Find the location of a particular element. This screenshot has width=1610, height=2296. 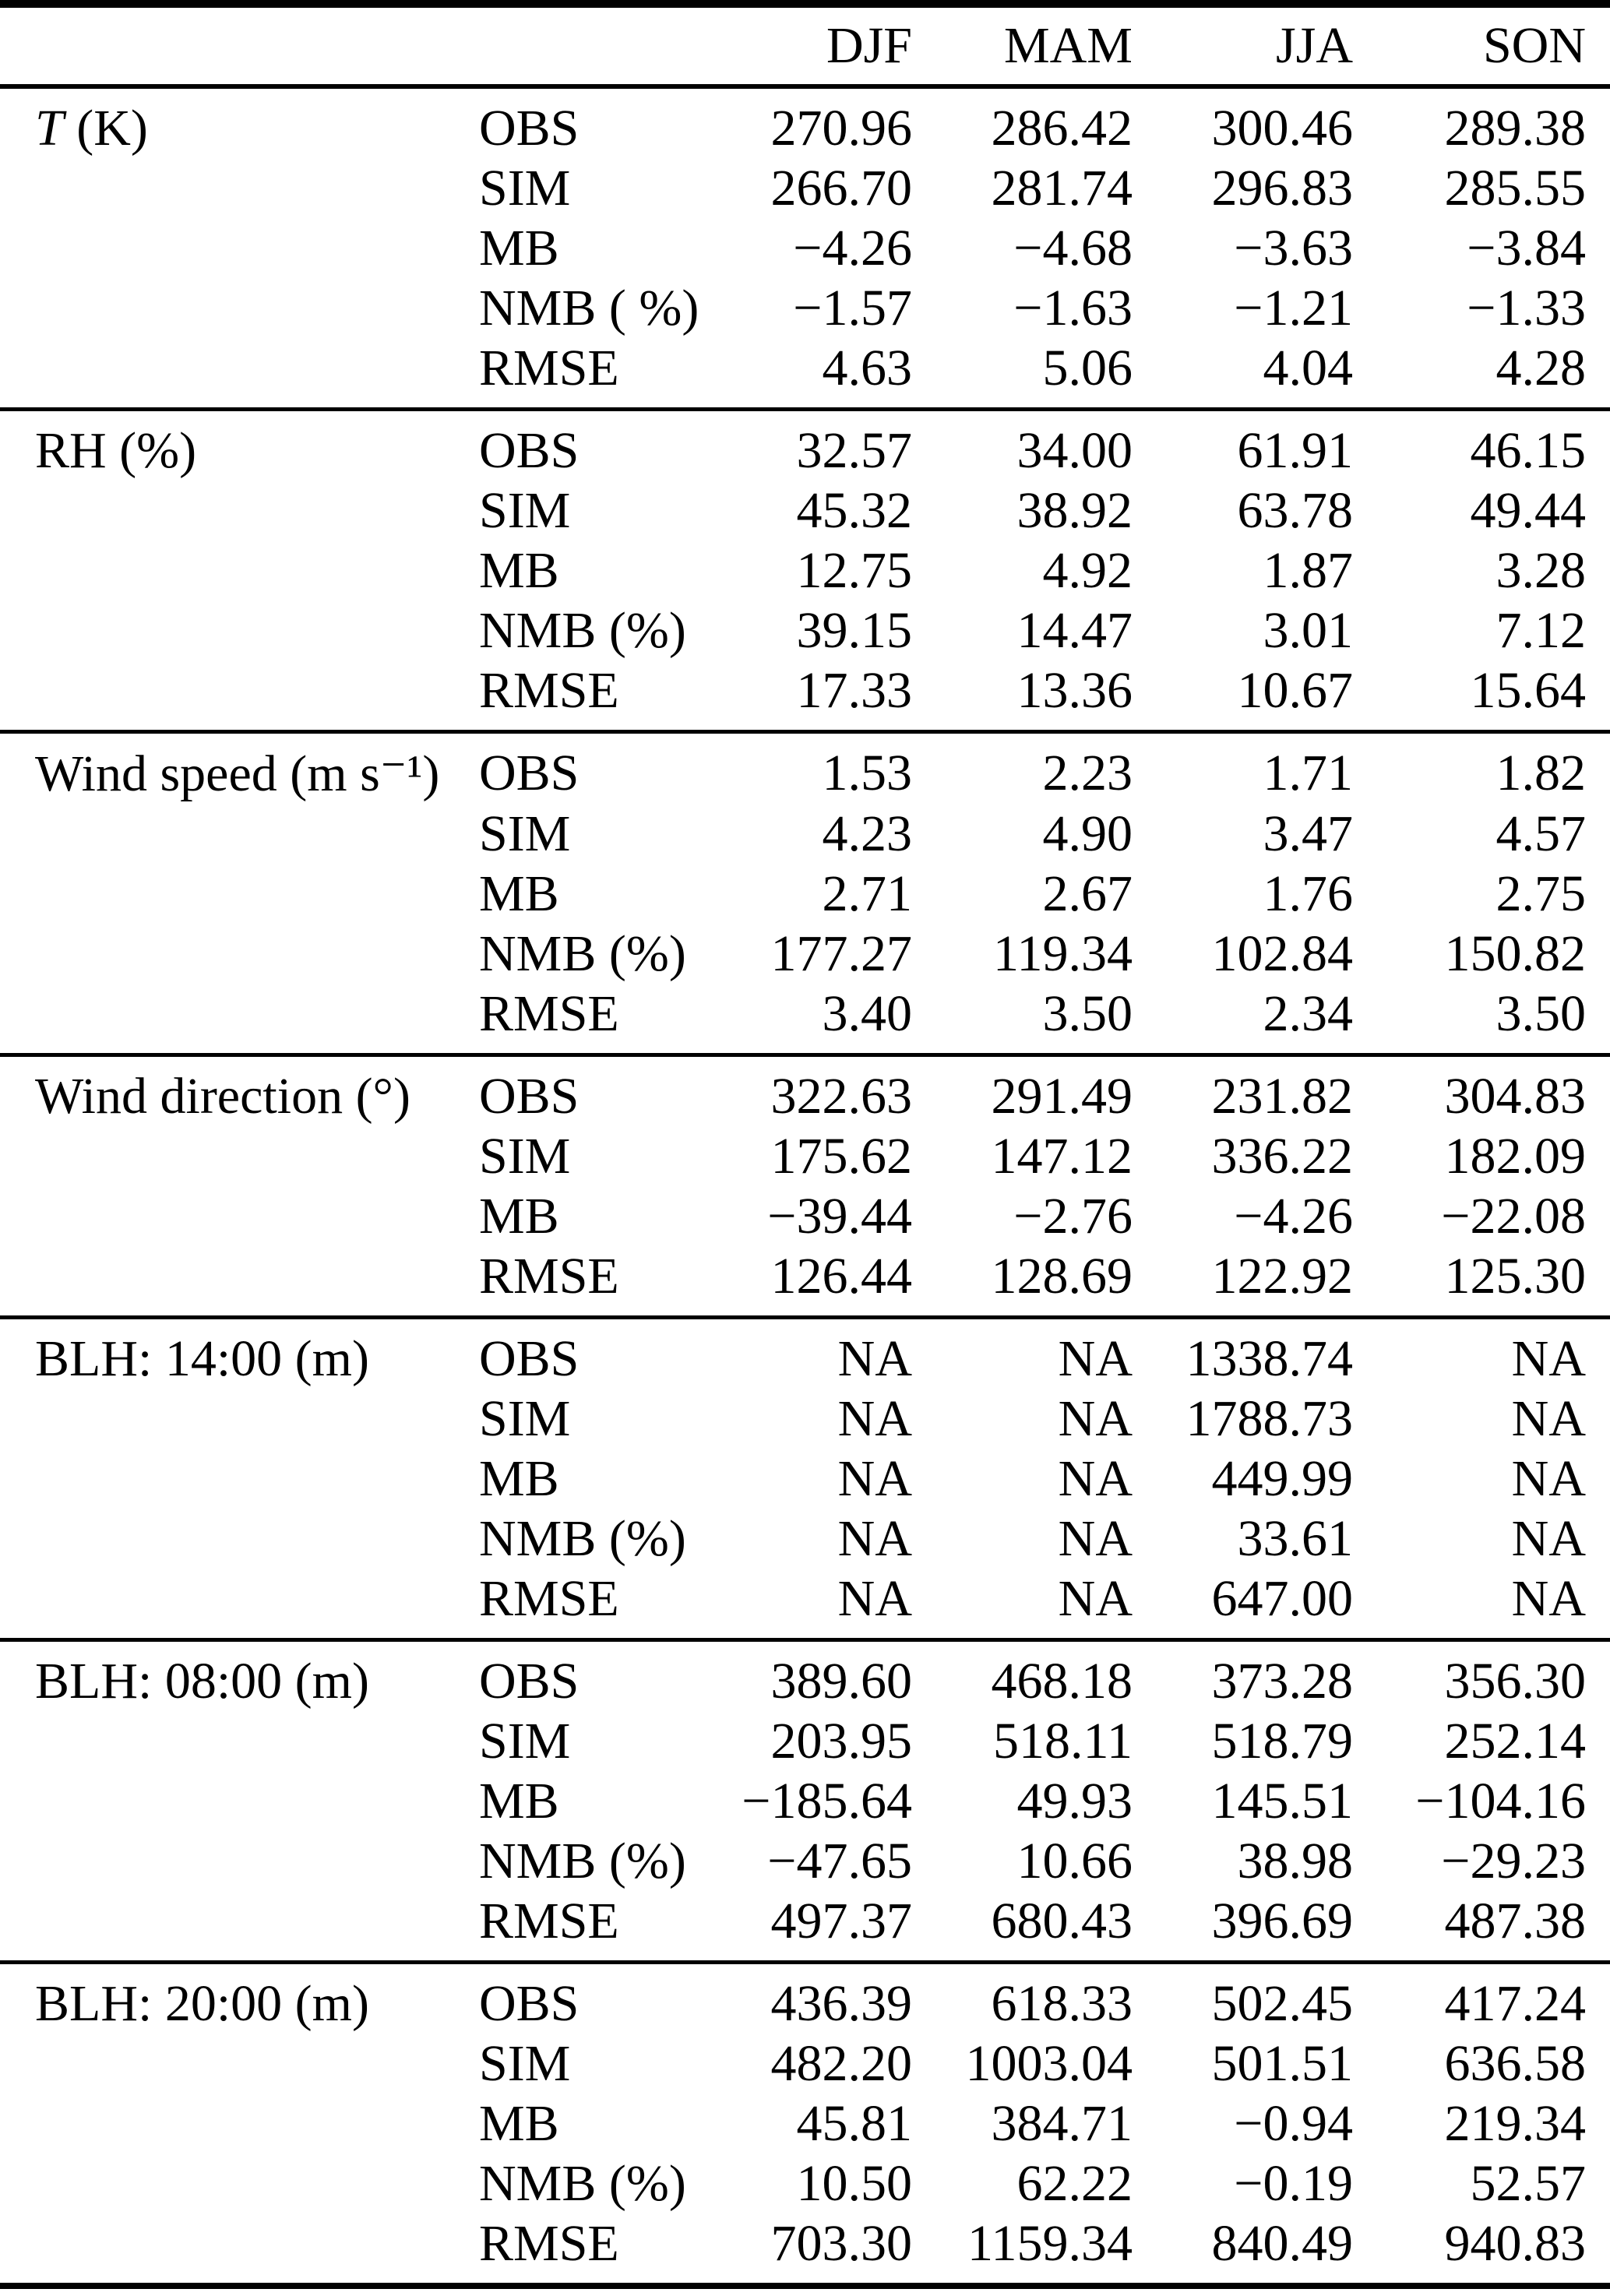

table-row: RMSE 703.30 1159.34 840.49 940.83 is located at coordinates (805, 2249).